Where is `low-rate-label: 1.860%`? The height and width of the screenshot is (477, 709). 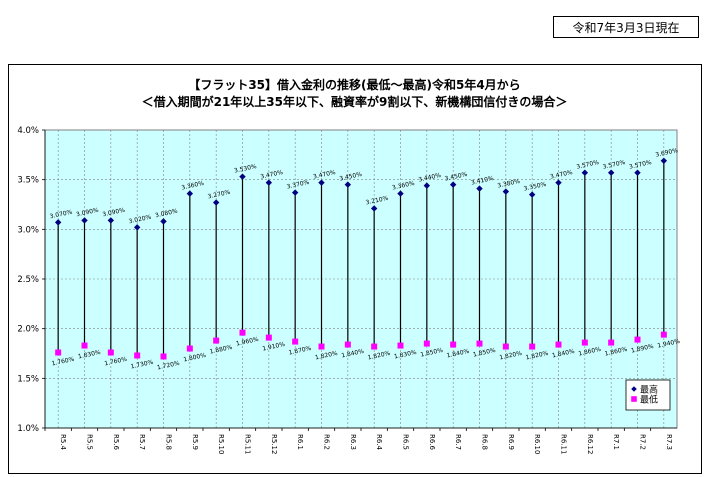 low-rate-label: 1.860% is located at coordinates (616, 352).